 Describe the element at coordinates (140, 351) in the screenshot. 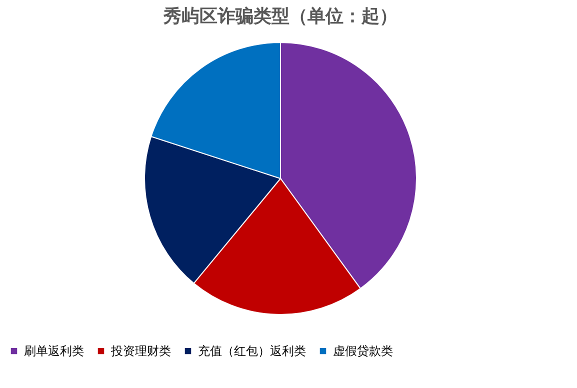

I see `legend-label: 投资理财类` at that location.